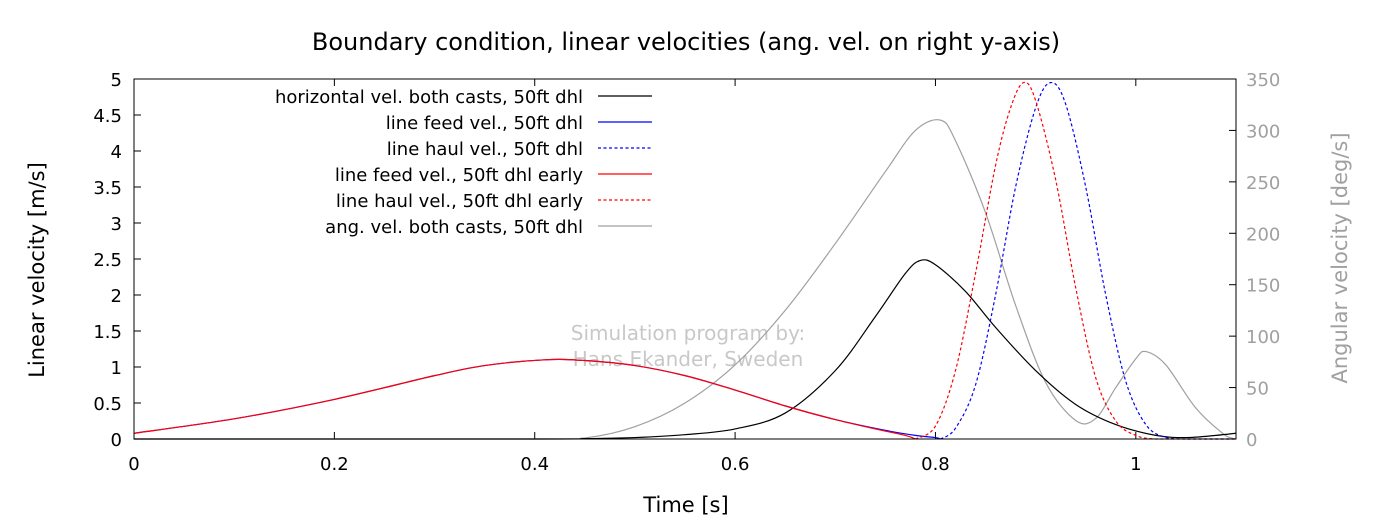  I want to click on x-tick-label: 0.4, so click(534, 464).